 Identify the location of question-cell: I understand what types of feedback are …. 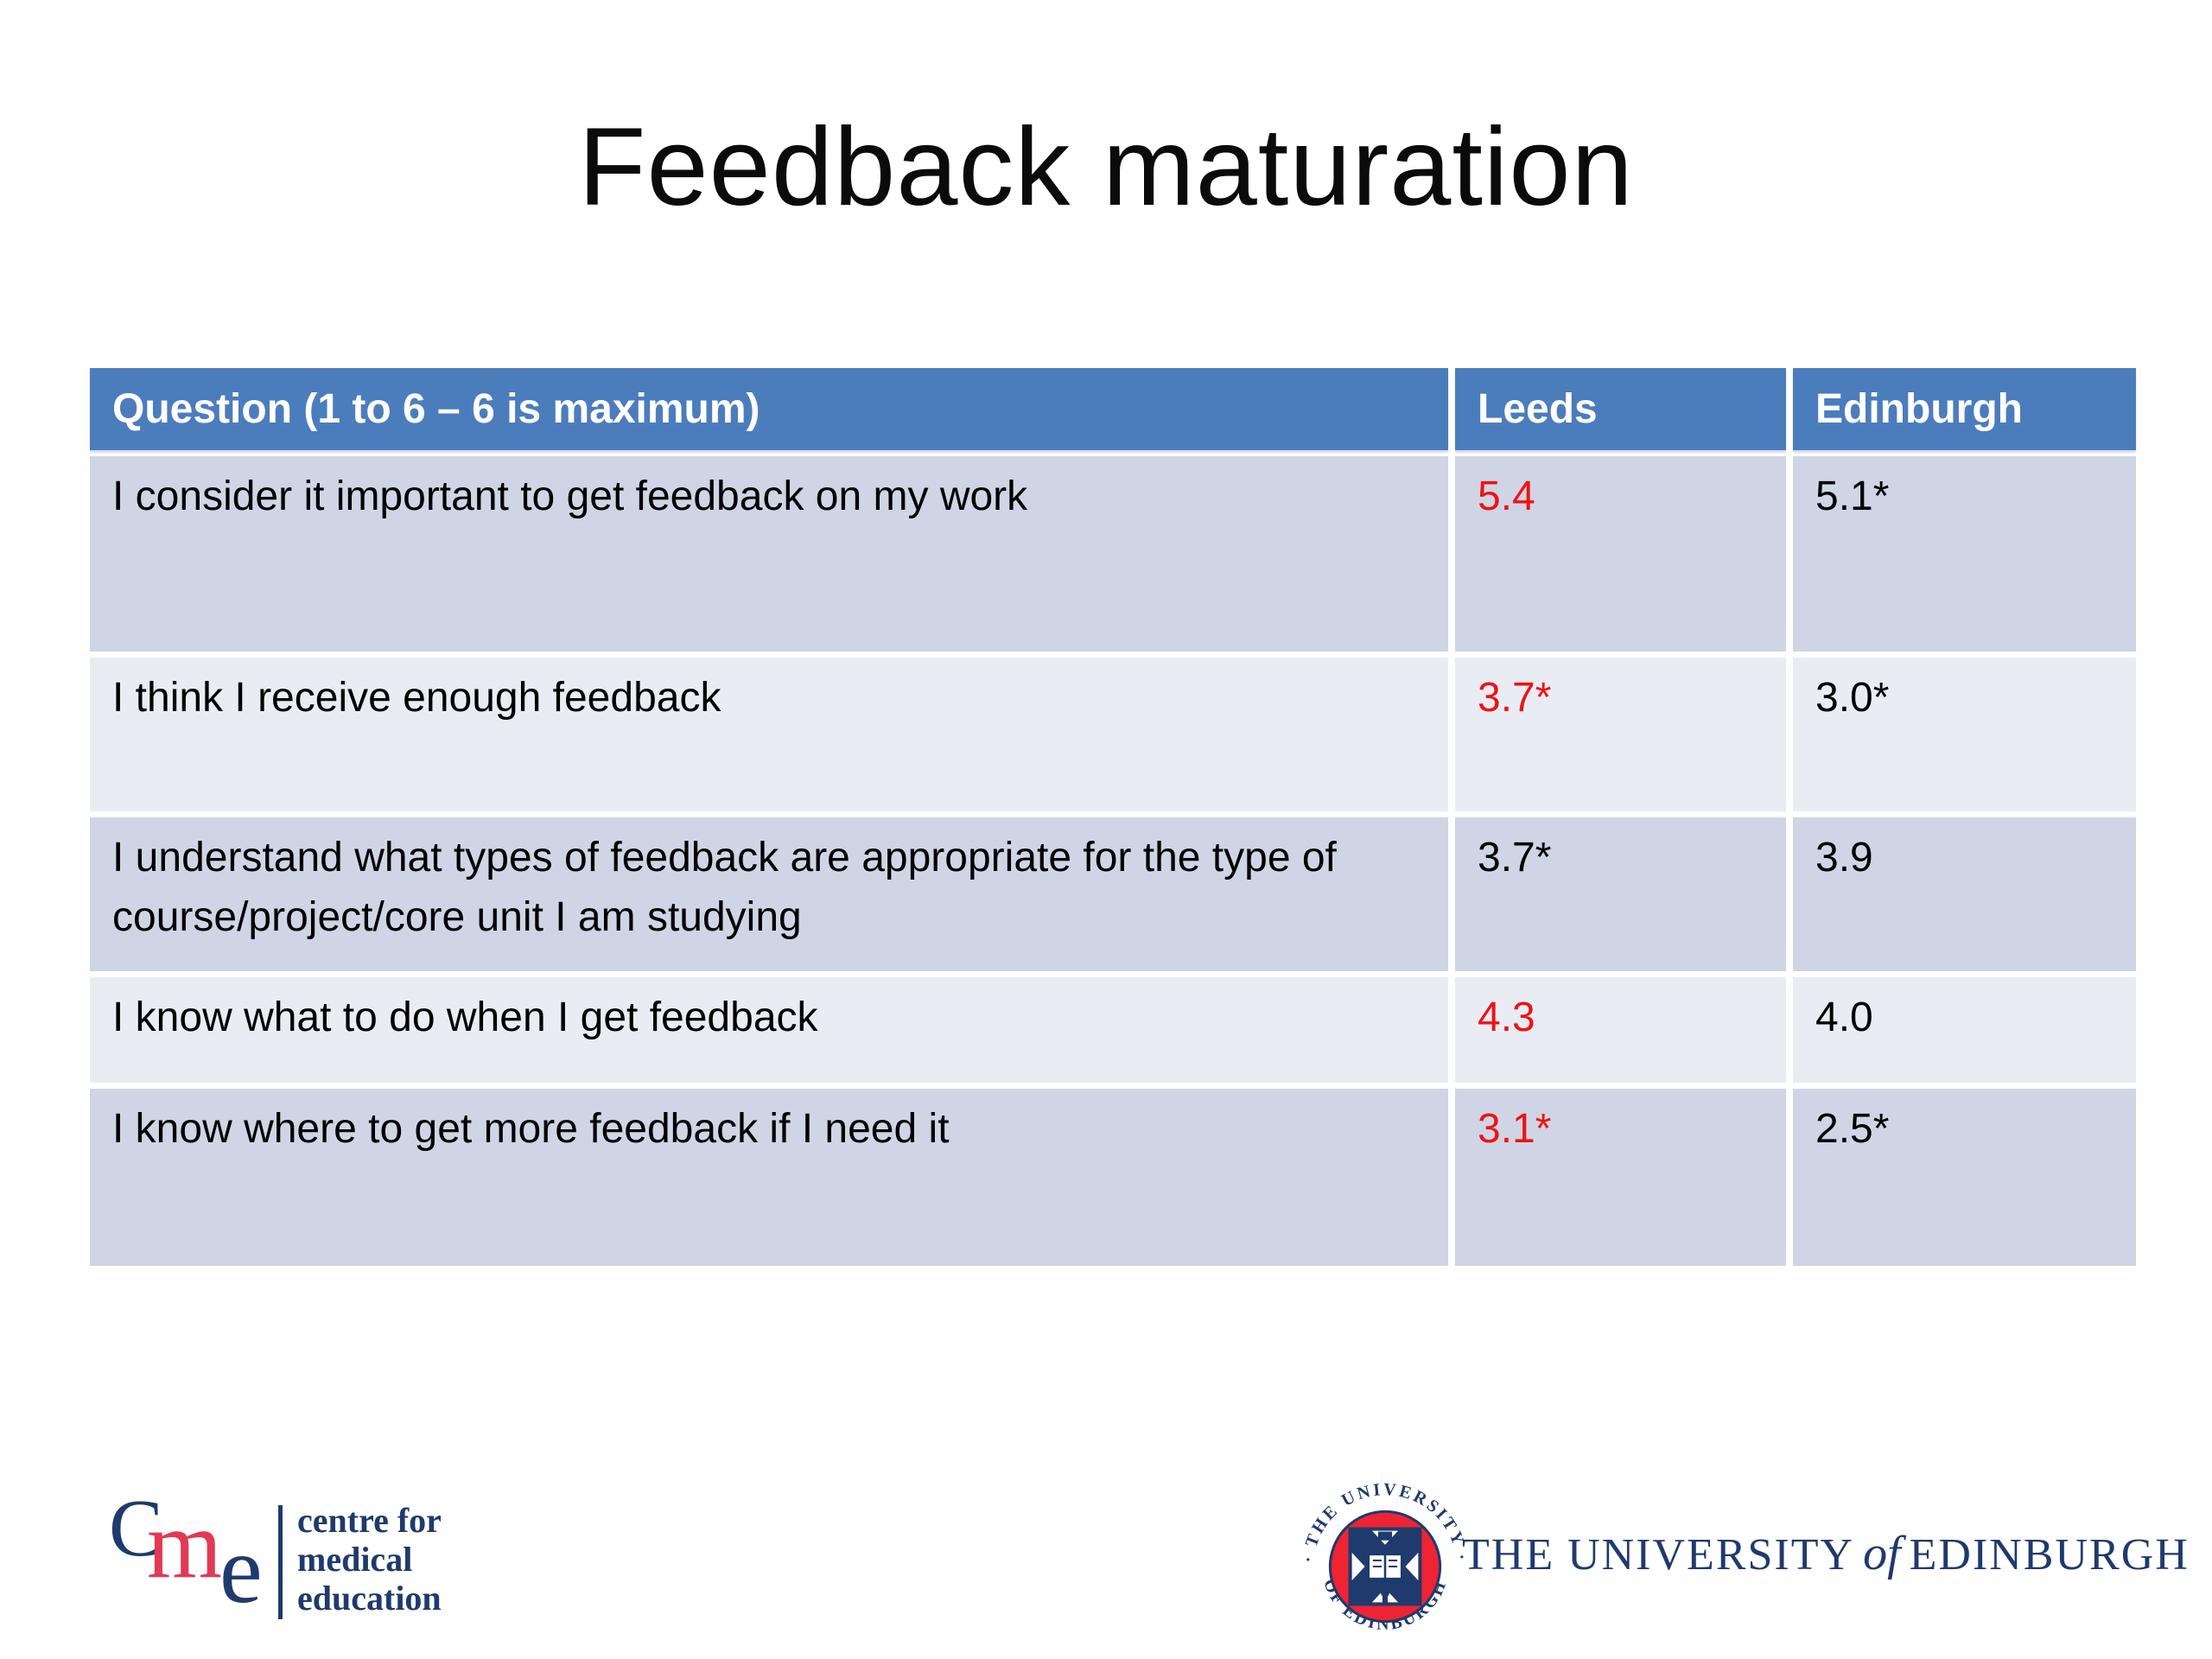
(769, 894).